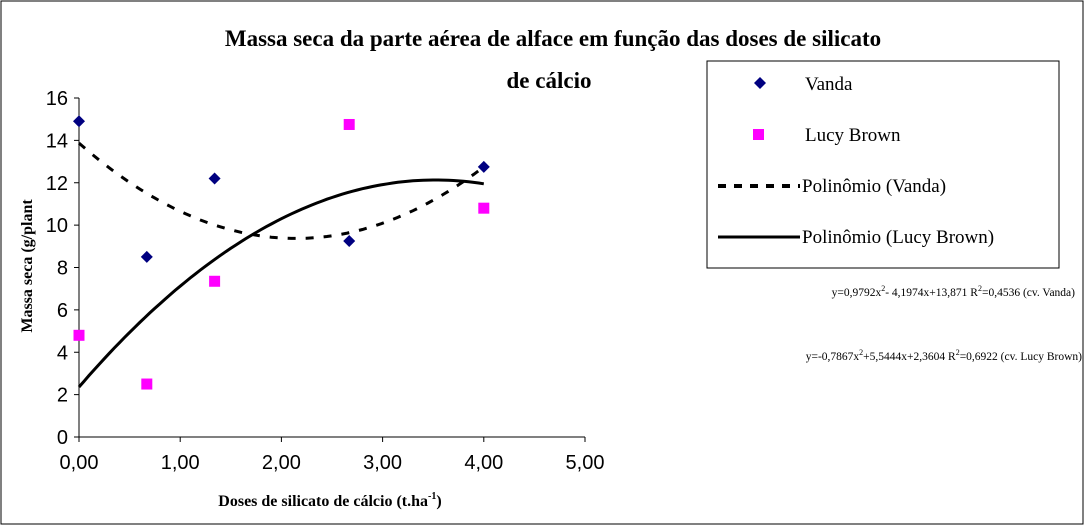 Image resolution: width=1084 pixels, height=530 pixels. What do you see at coordinates (382, 463) in the screenshot?
I see `x-tick-label: 3,00` at bounding box center [382, 463].